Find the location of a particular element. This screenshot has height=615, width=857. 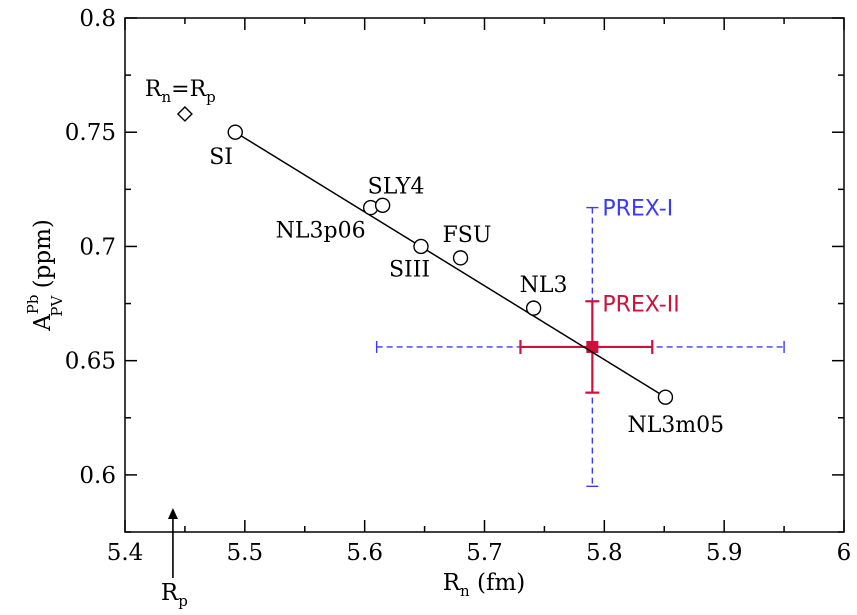

model-label-siii: SIII is located at coordinates (409, 269).